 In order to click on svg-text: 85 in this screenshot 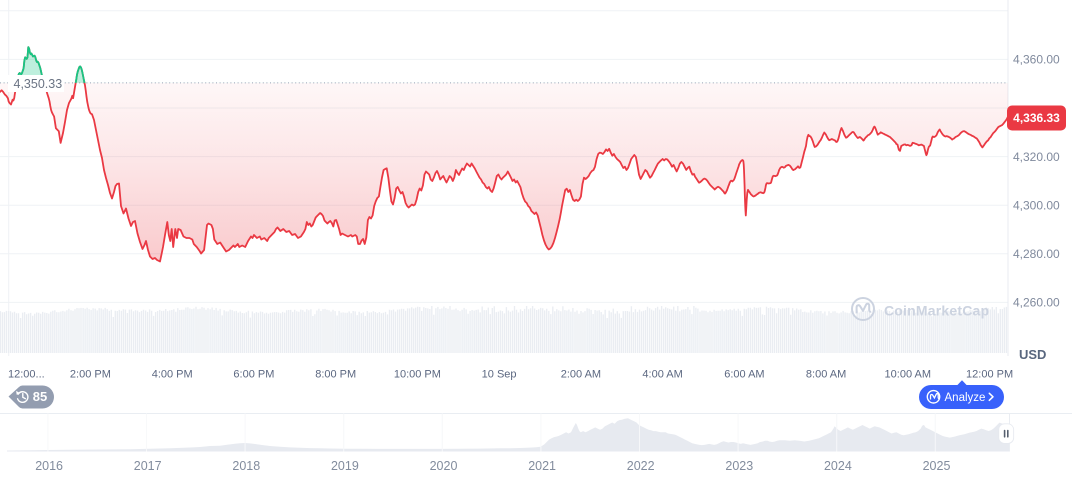, I will do `click(40, 396)`.